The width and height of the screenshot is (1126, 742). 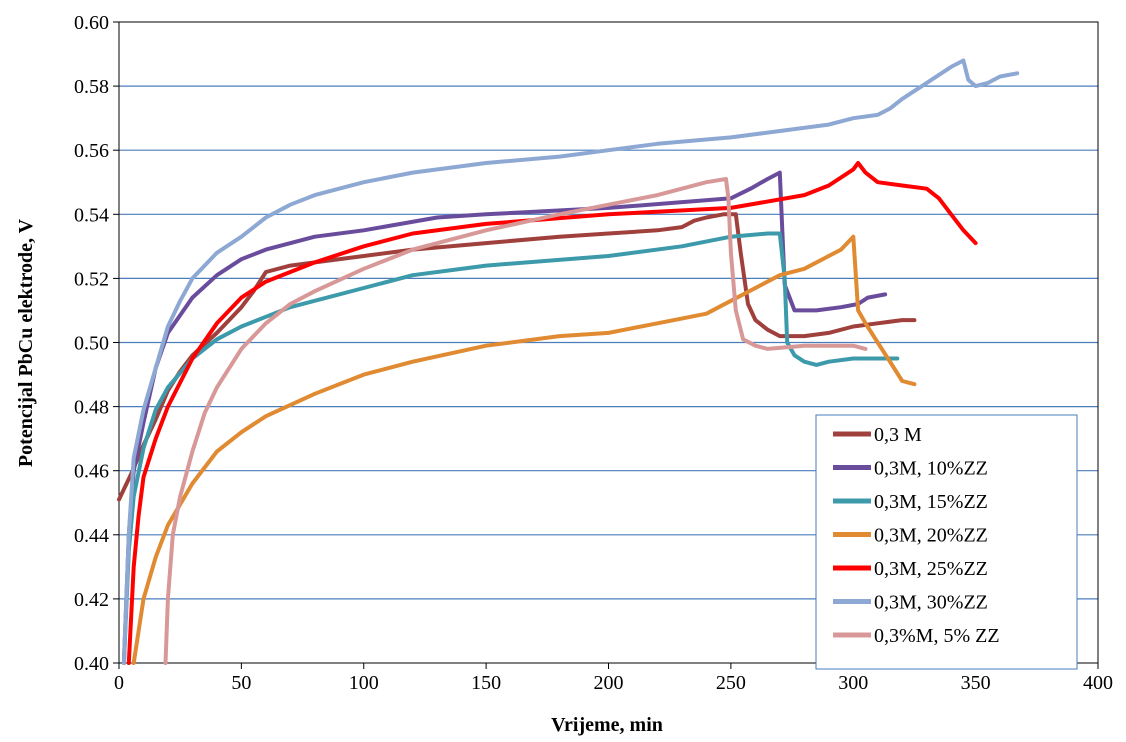 I want to click on legend-label-1: 0,3M, 10%ZZ, so click(x=931, y=469).